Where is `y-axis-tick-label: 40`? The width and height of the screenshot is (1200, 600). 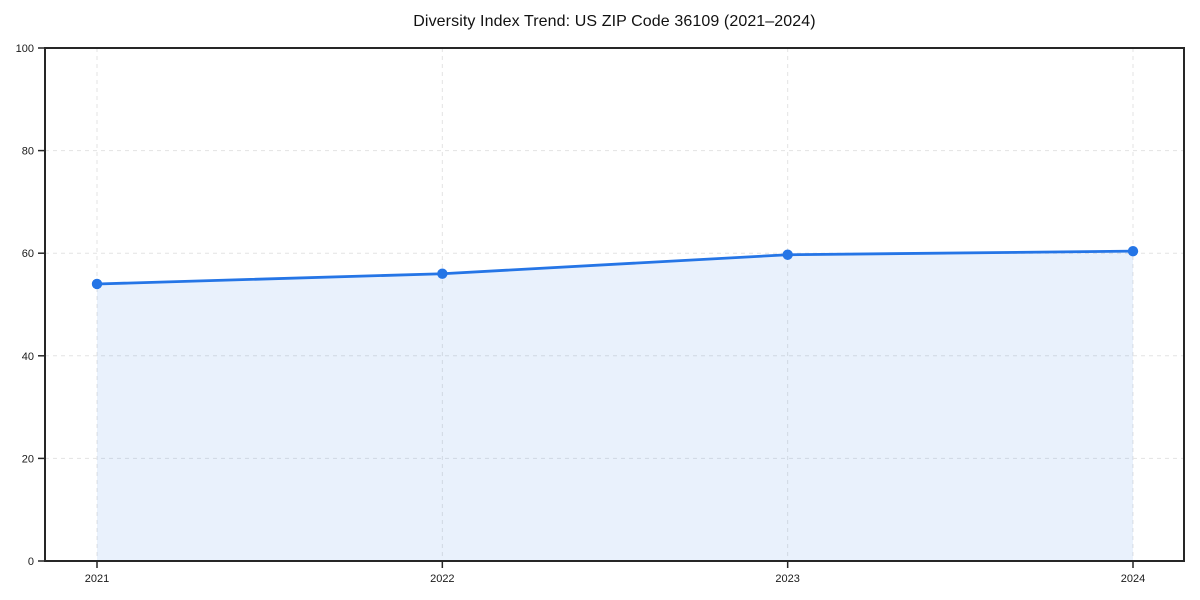 y-axis-tick-label: 40 is located at coordinates (28, 357).